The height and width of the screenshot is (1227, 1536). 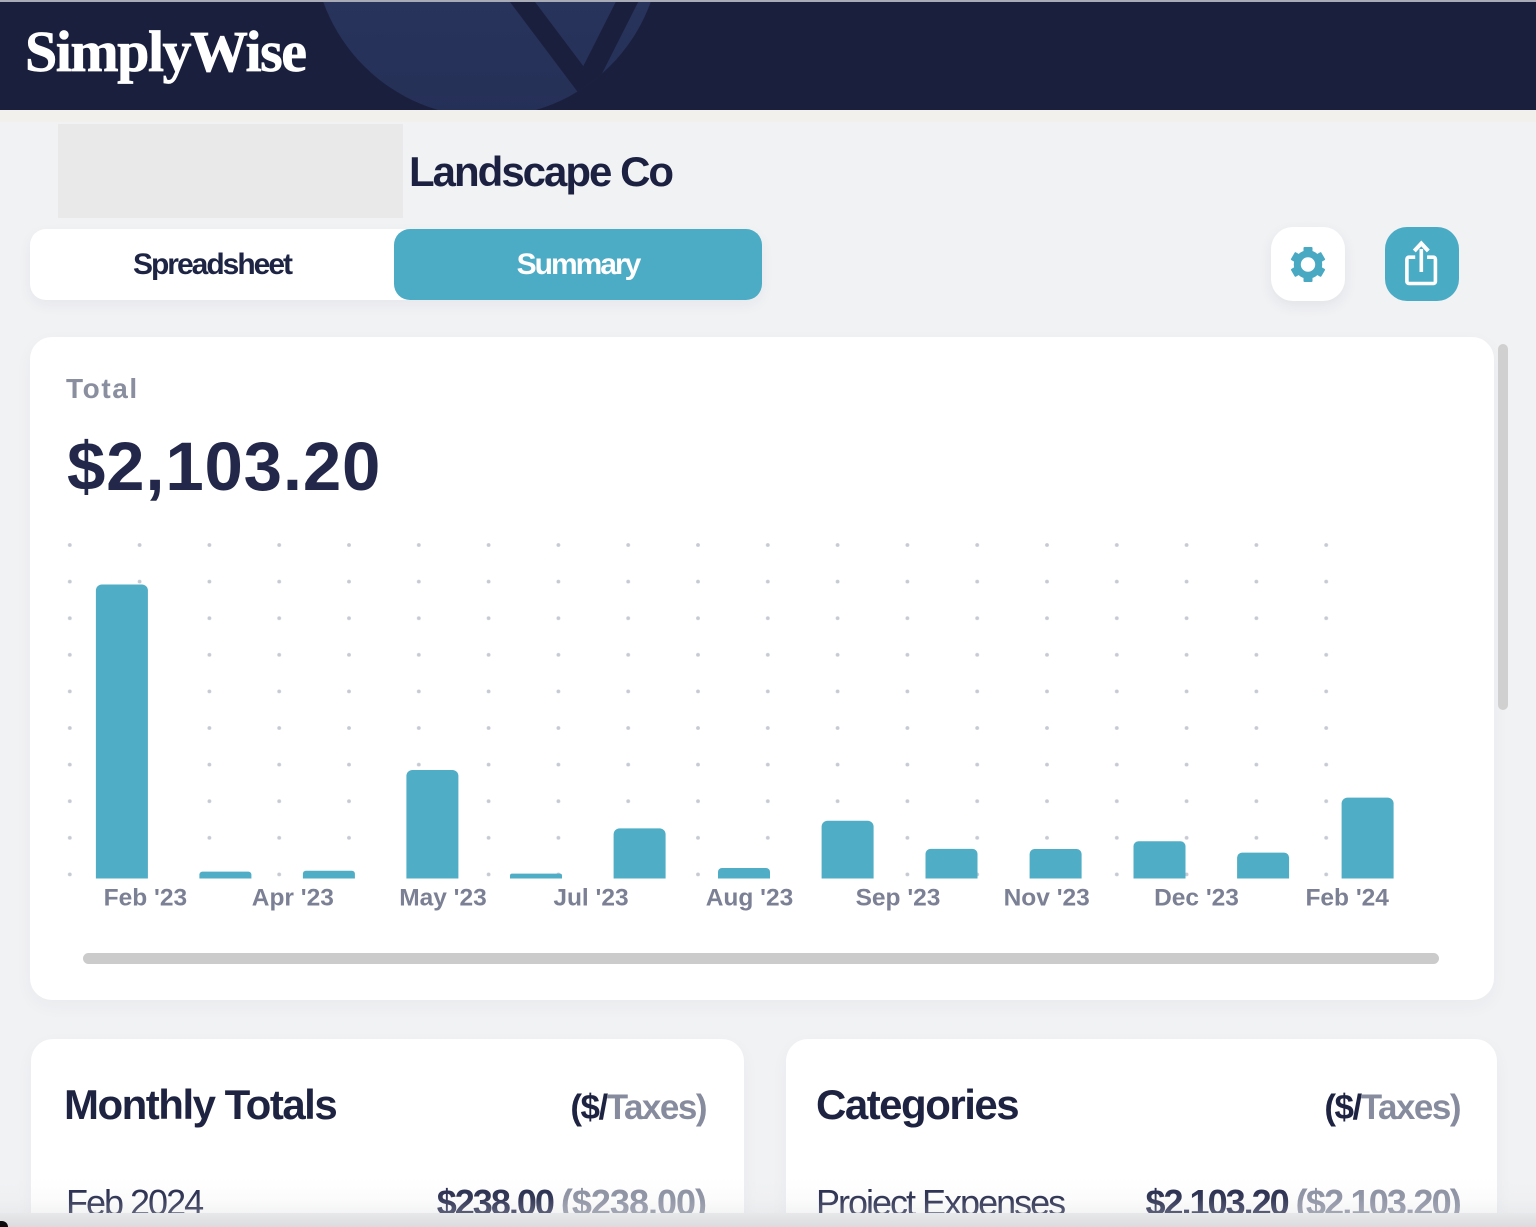 I want to click on svg-text: Sep '23, so click(x=898, y=898).